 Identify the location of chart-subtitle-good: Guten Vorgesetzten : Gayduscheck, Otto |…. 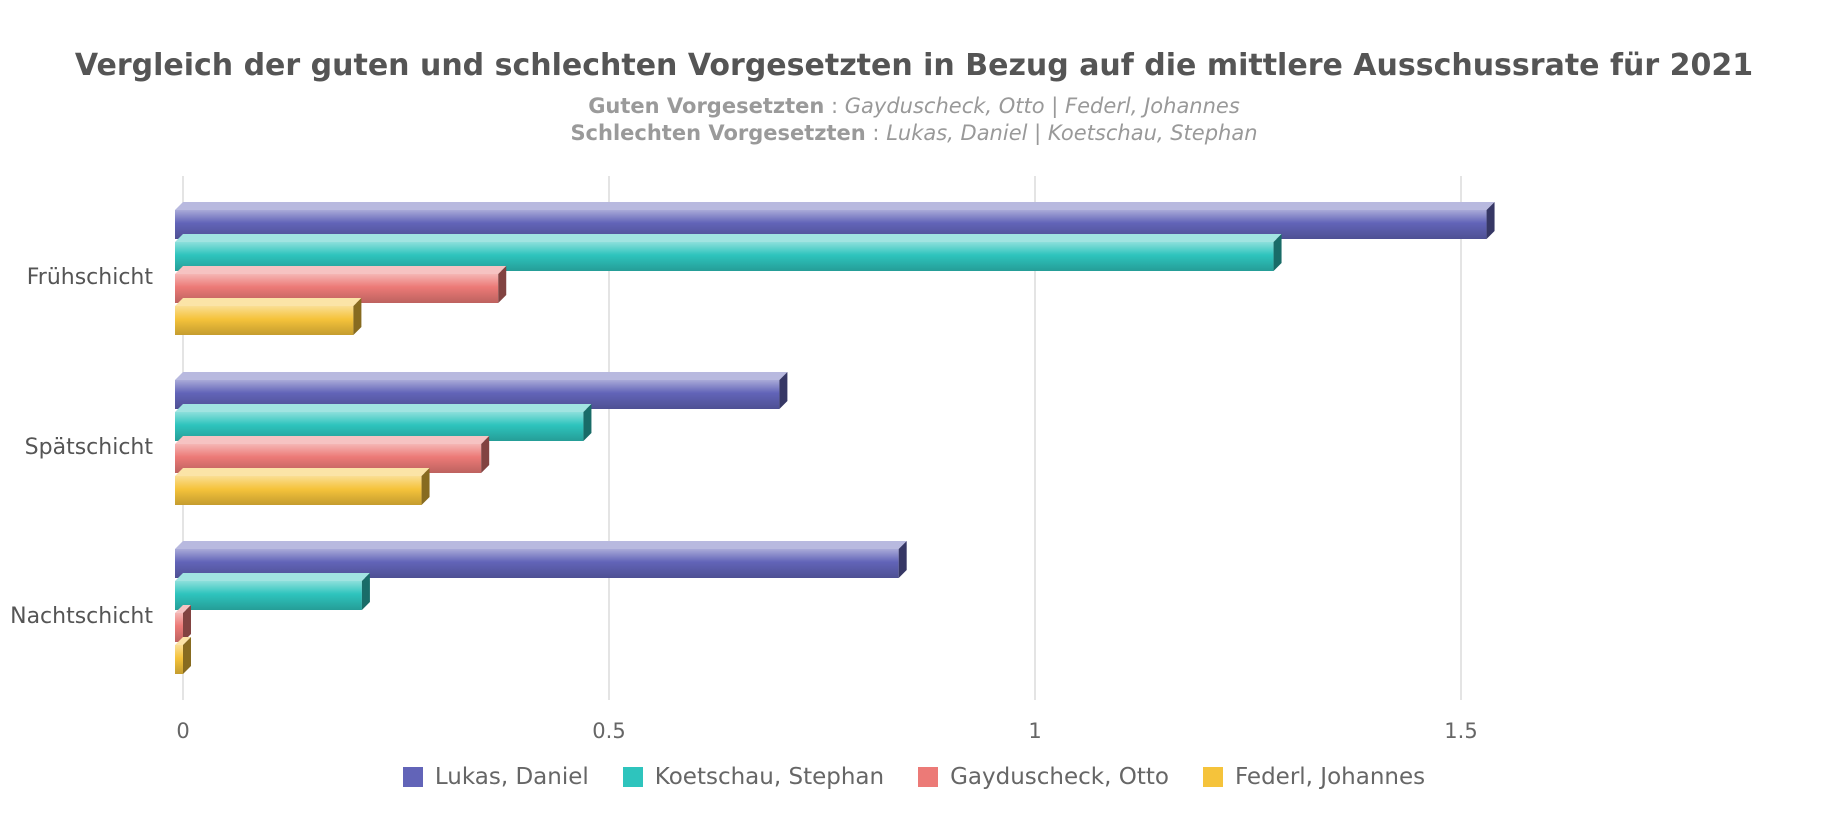
(914, 106).